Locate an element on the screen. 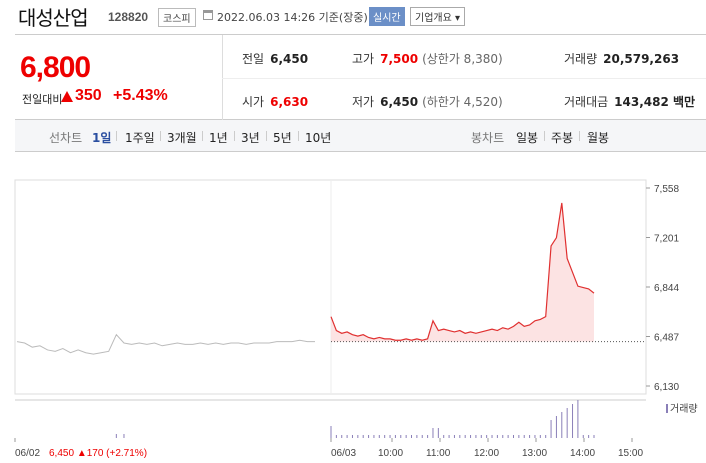 The height and width of the screenshot is (463, 706). open-label: 시가 is located at coordinates (253, 102).